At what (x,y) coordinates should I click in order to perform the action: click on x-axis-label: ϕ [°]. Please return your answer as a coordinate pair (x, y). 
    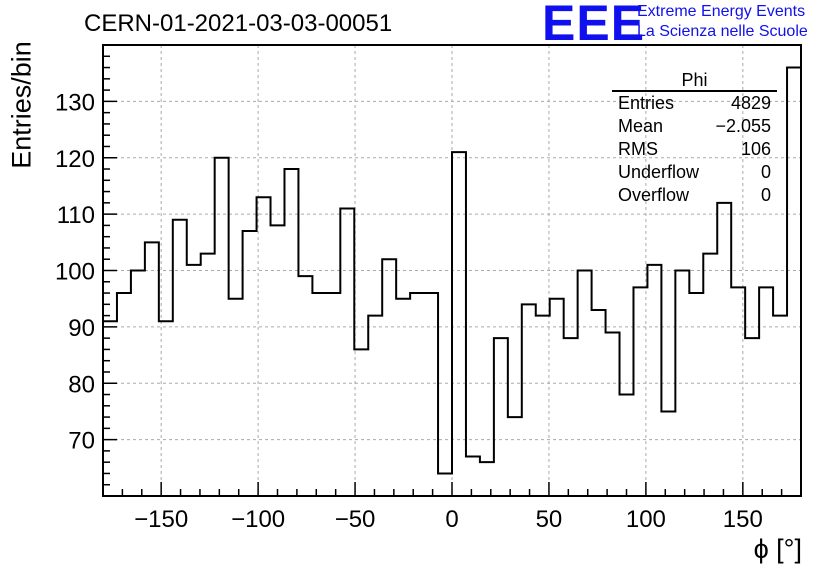
    Looking at the image, I should click on (777, 549).